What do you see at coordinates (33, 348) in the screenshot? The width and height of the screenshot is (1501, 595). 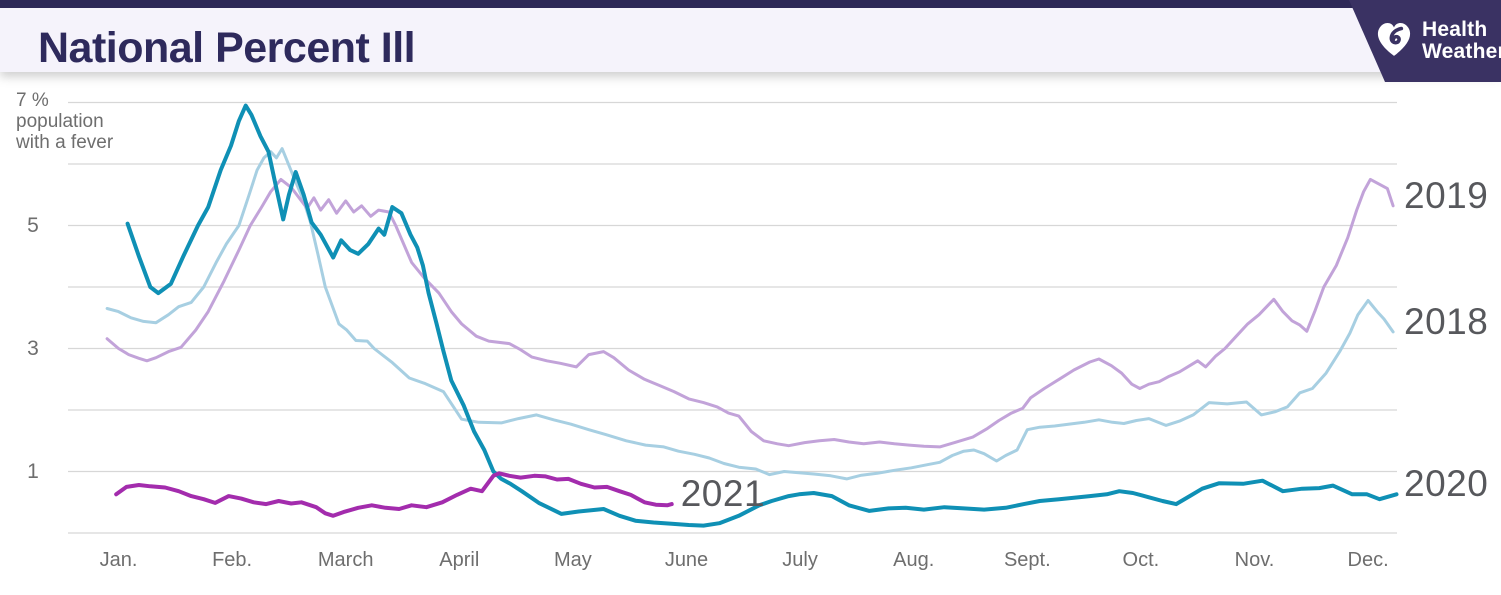 I see `y-tick-label-3: 3` at bounding box center [33, 348].